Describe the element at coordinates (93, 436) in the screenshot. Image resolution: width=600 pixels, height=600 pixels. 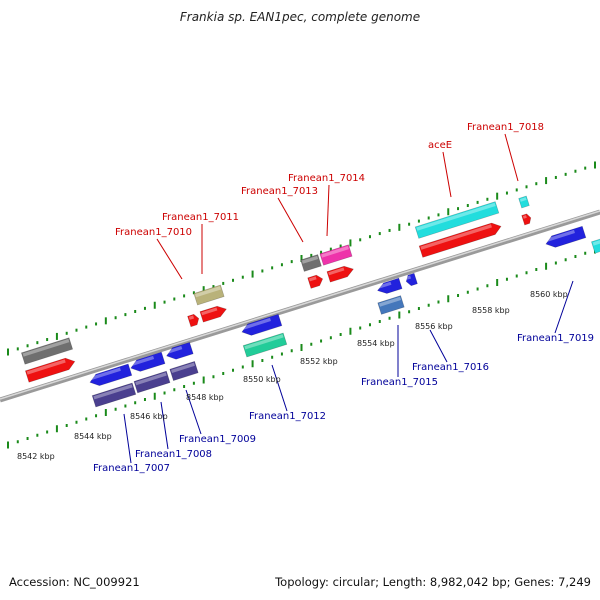
I see `scale-label-8544: 8544 kbp` at that location.